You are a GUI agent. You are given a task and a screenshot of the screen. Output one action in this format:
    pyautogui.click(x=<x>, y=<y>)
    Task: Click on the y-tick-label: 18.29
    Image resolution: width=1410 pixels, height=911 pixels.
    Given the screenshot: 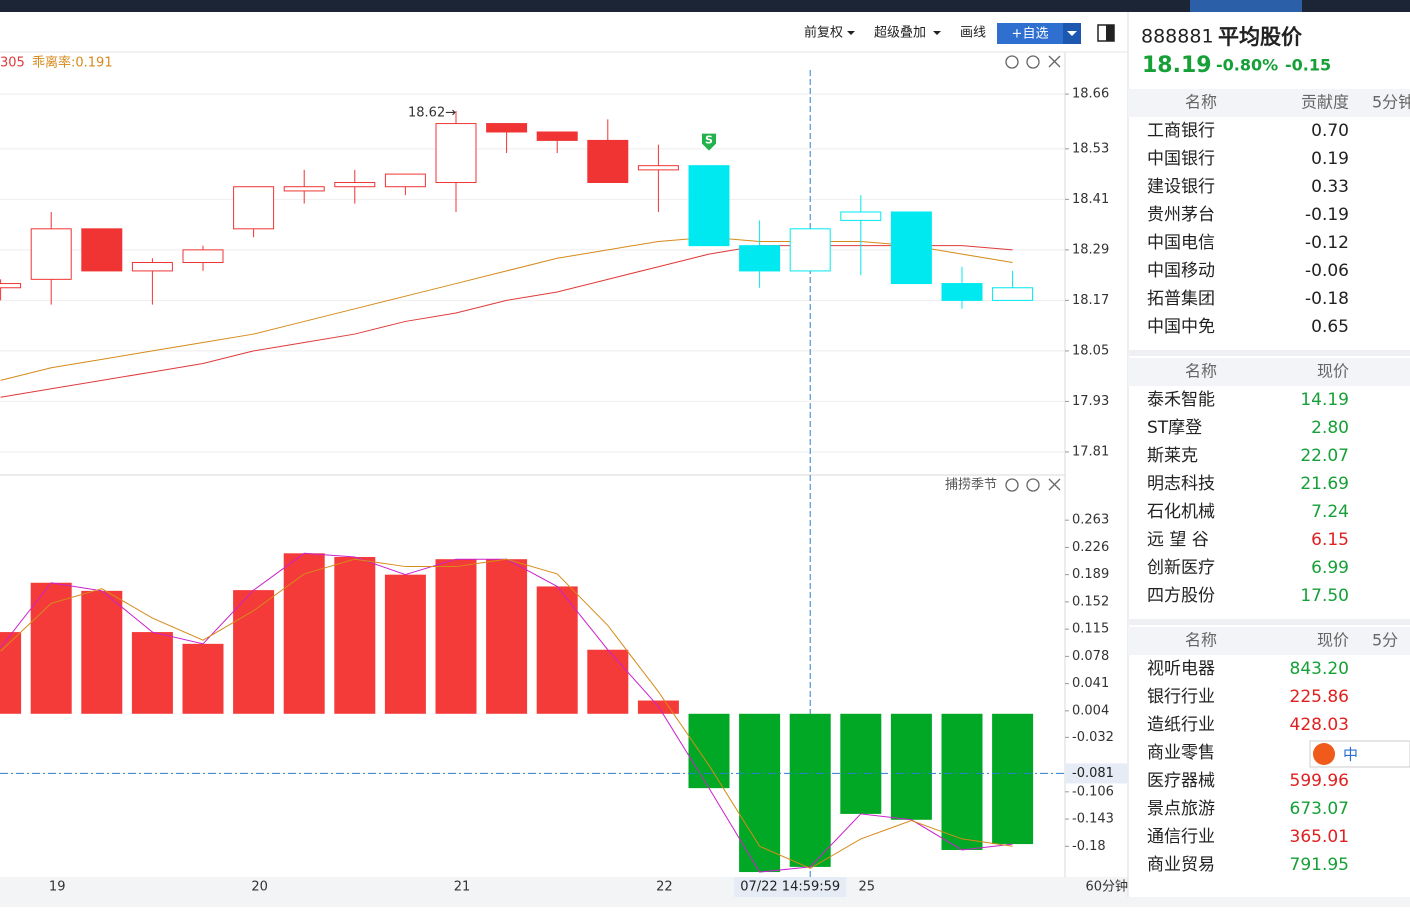 What is the action you would take?
    pyautogui.click(x=1090, y=249)
    